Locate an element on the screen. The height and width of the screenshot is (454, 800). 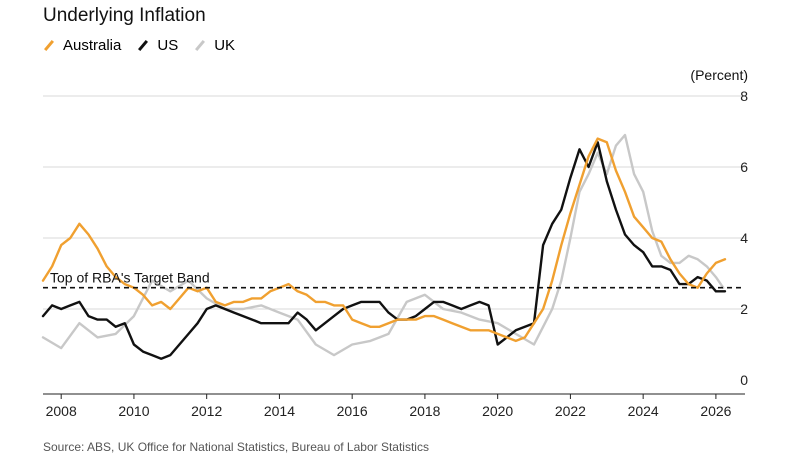
x-tick-label-2018: 2018 is located at coordinates (424, 411).